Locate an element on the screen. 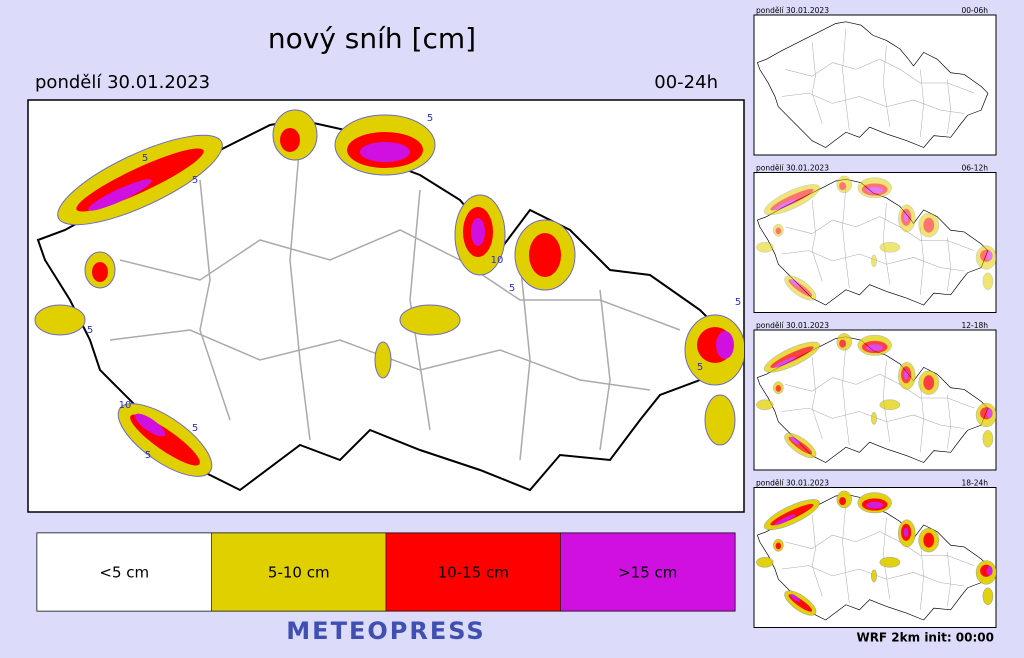 The width and height of the screenshot is (1024, 658). panel-period: 00-06h is located at coordinates (974, 10).